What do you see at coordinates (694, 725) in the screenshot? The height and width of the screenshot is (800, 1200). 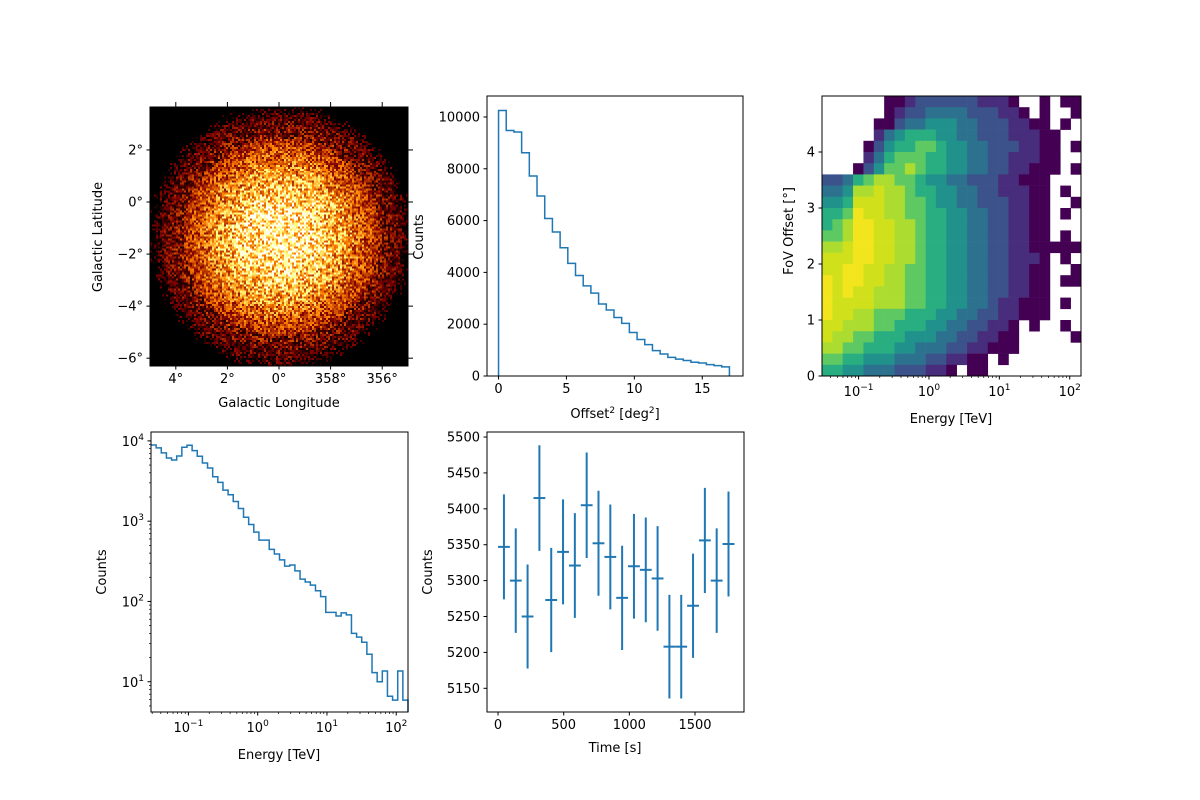 I see `lightcurve-xtick-label: 1500` at bounding box center [694, 725].